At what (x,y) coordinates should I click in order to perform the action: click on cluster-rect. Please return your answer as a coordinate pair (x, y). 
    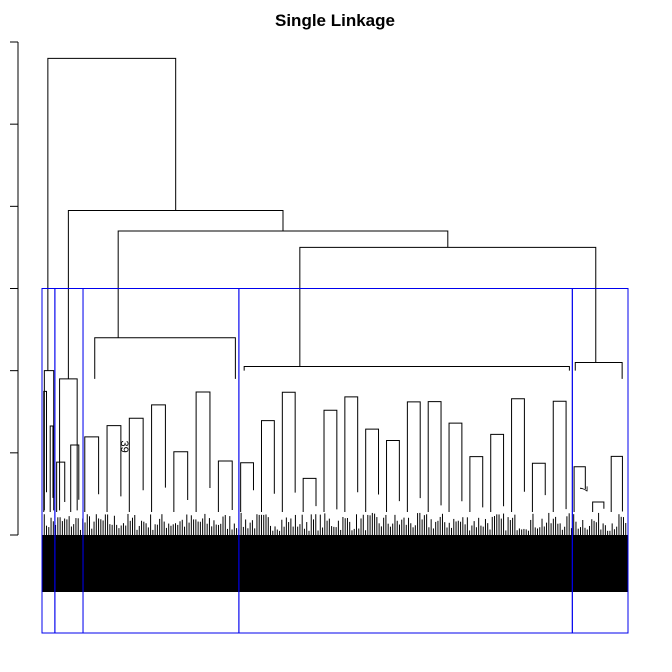
    Looking at the image, I should click on (600, 461).